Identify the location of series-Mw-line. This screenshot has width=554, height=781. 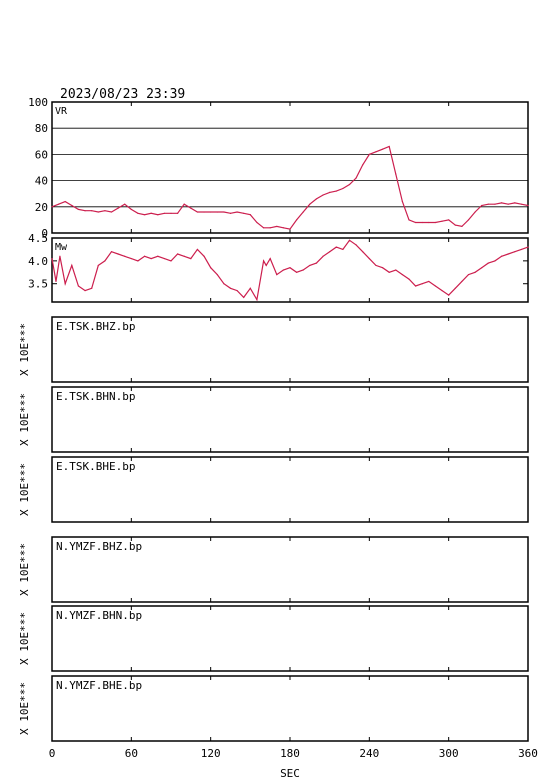
(290, 270).